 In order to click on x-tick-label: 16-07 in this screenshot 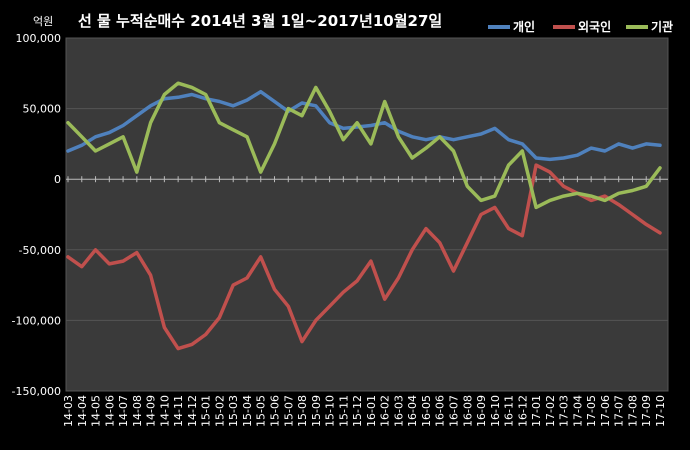, I will do `click(453, 411)`.